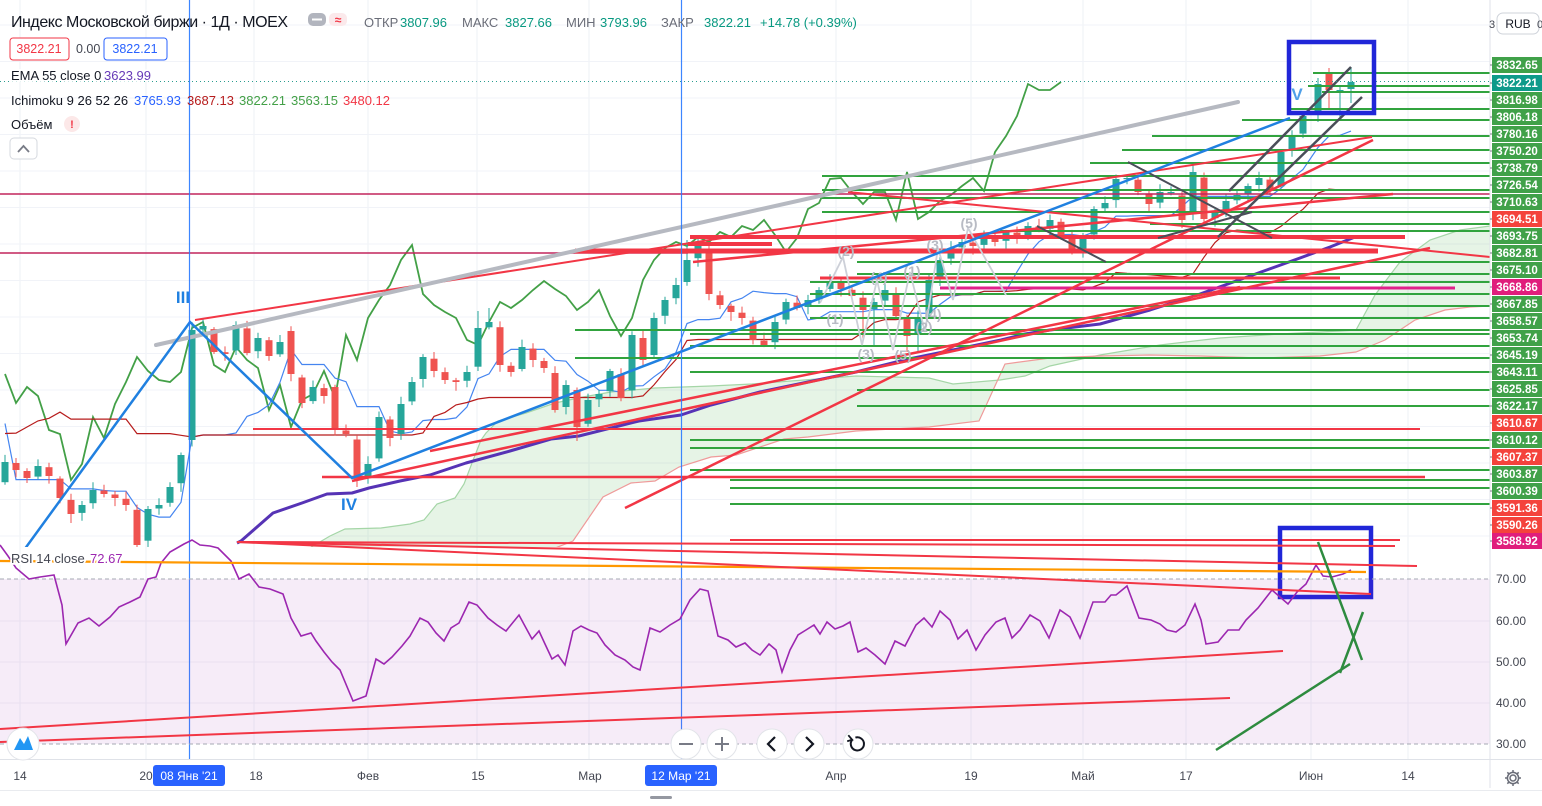 The image size is (1542, 806). What do you see at coordinates (1517, 458) in the screenshot?
I see `svg-text: 3607.37` at bounding box center [1517, 458].